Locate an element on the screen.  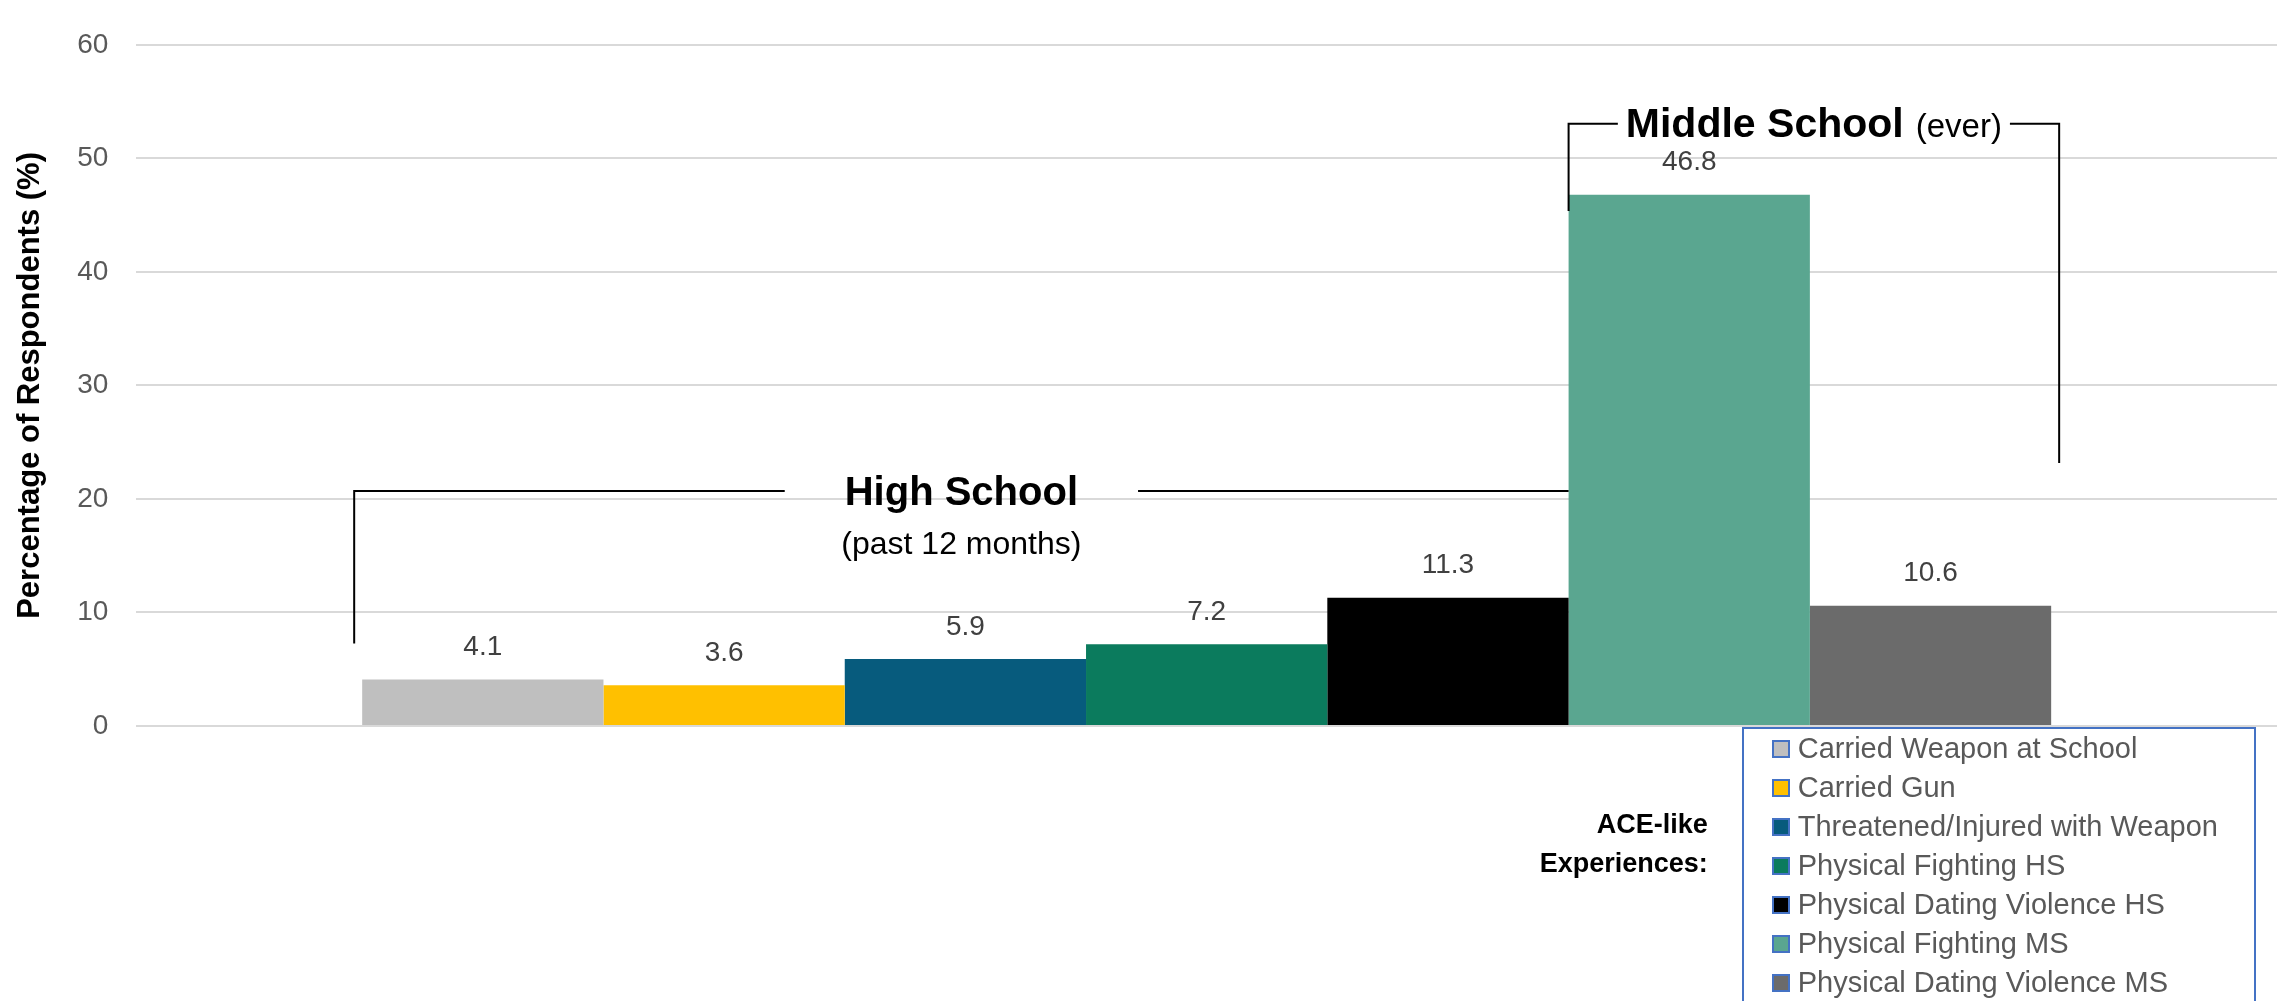
data-label: 5.9 is located at coordinates (965, 625).